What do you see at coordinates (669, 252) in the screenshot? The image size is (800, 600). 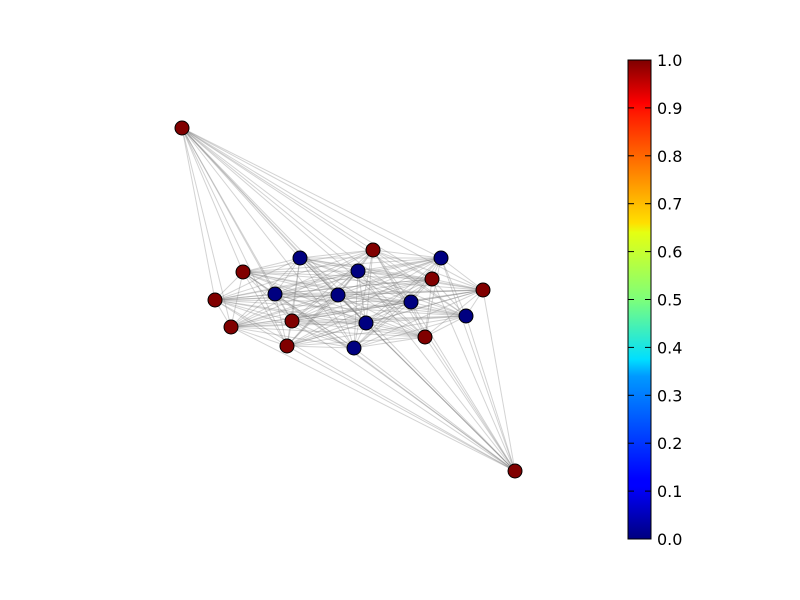 I see `colorbar-tick-label: 0.6` at bounding box center [669, 252].